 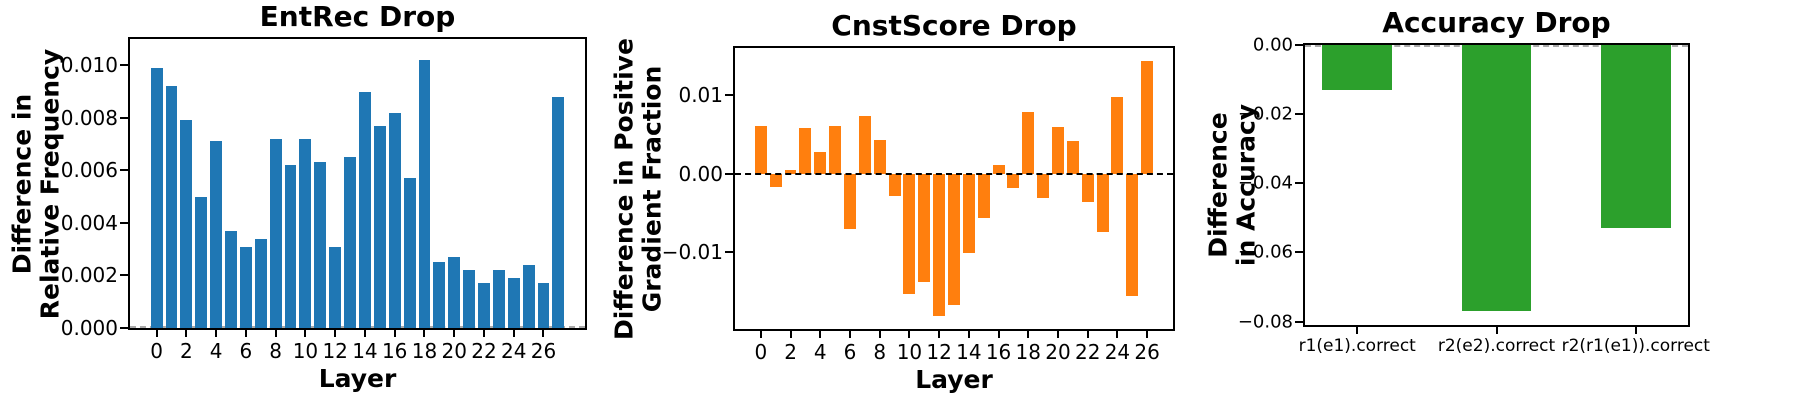 What do you see at coordinates (1265, 114) in the screenshot?
I see `y-tick-label: −0.02` at bounding box center [1265, 114].